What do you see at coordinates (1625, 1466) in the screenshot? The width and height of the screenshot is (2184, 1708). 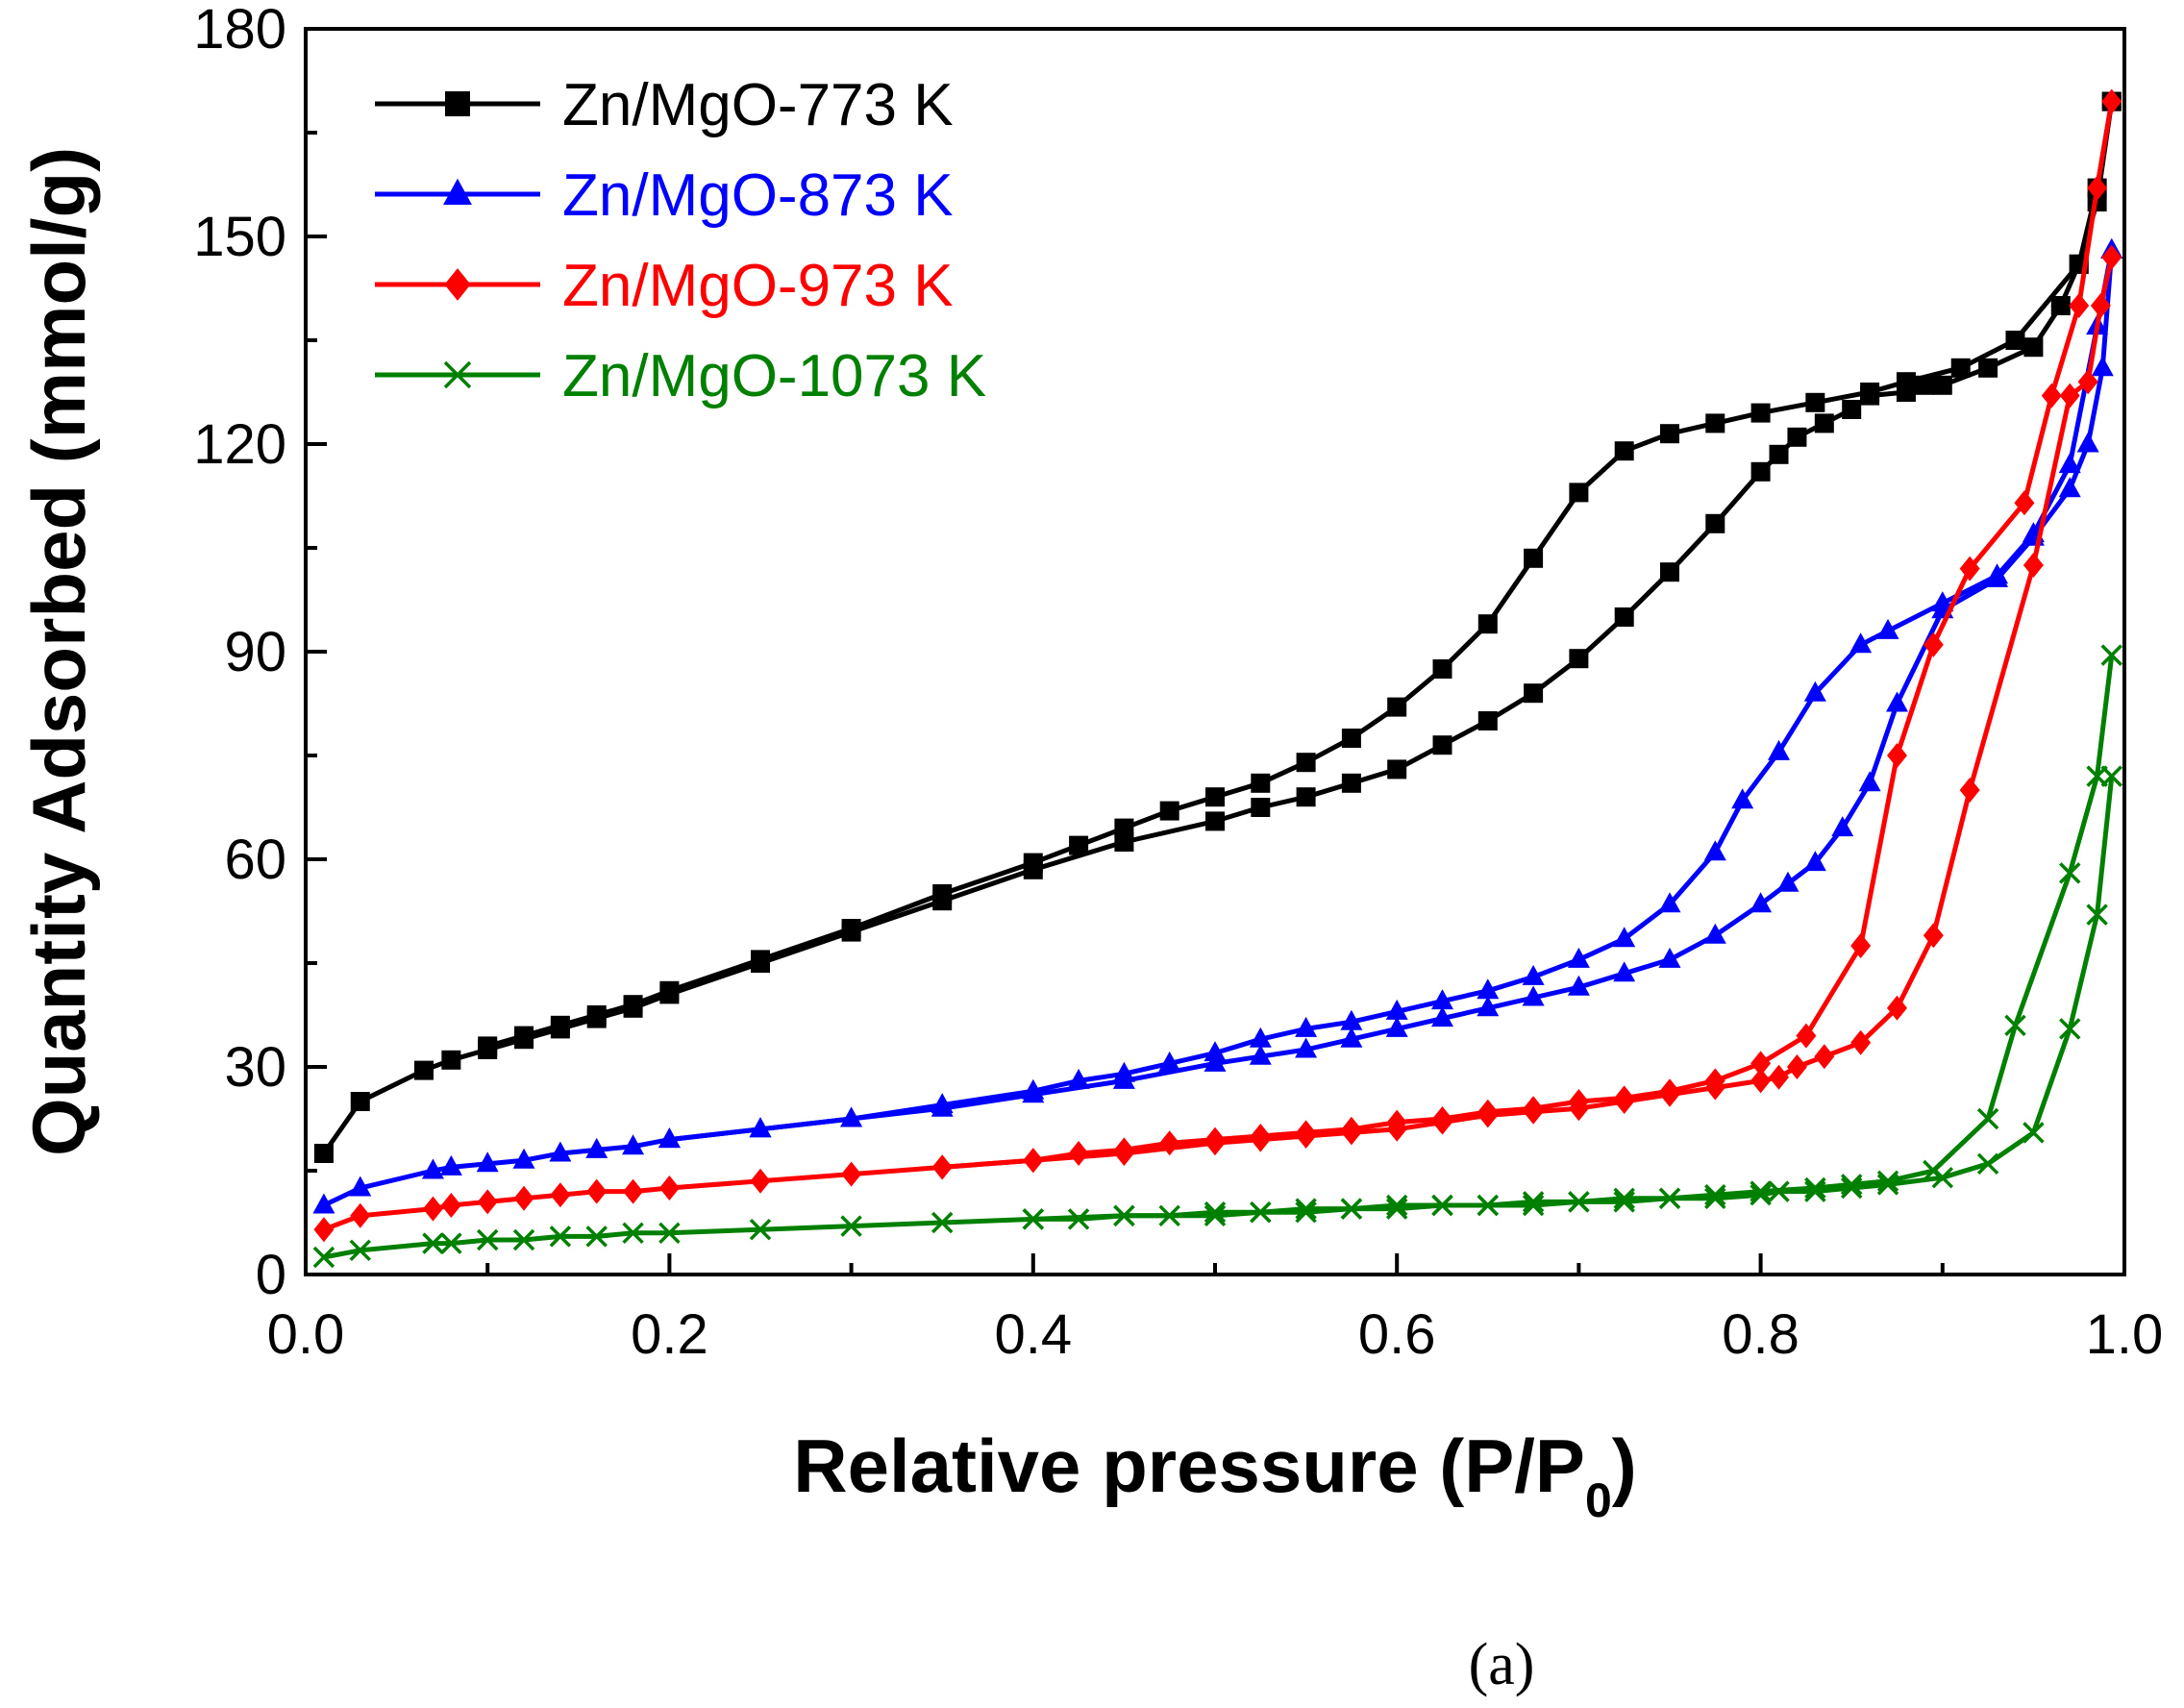 I see `x-axis-title-end: )` at bounding box center [1625, 1466].